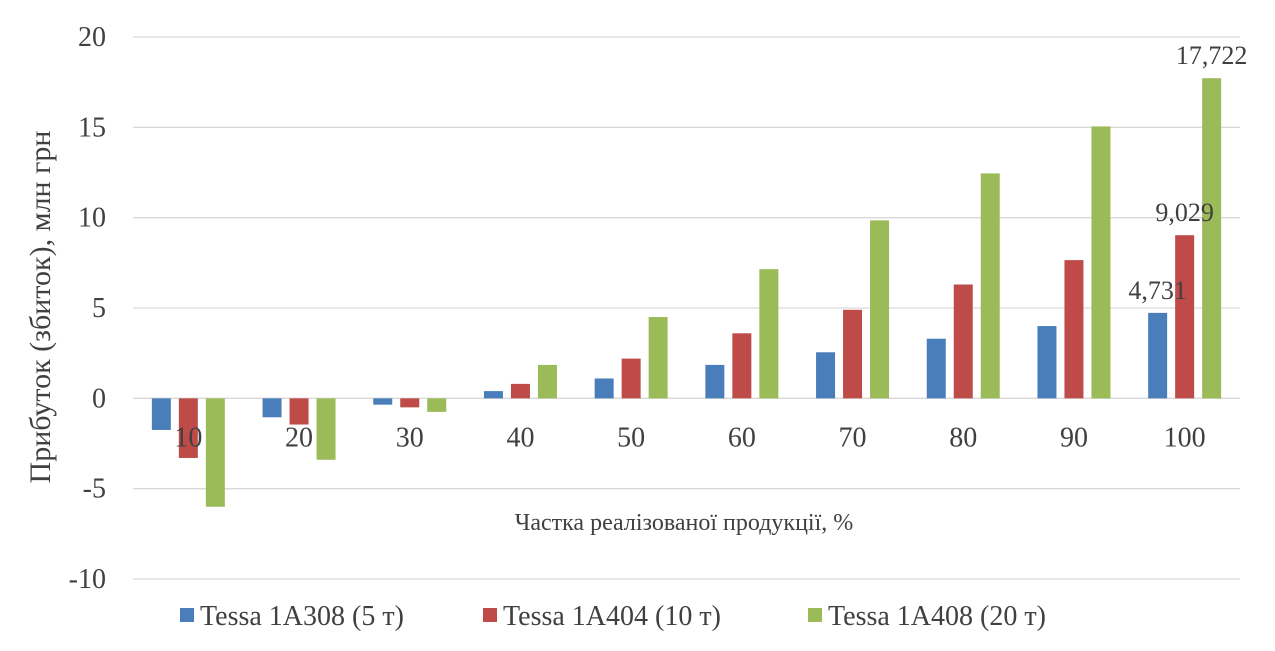 The width and height of the screenshot is (1275, 651). Describe the element at coordinates (92, 218) in the screenshot. I see `y-tick-label: 10` at that location.